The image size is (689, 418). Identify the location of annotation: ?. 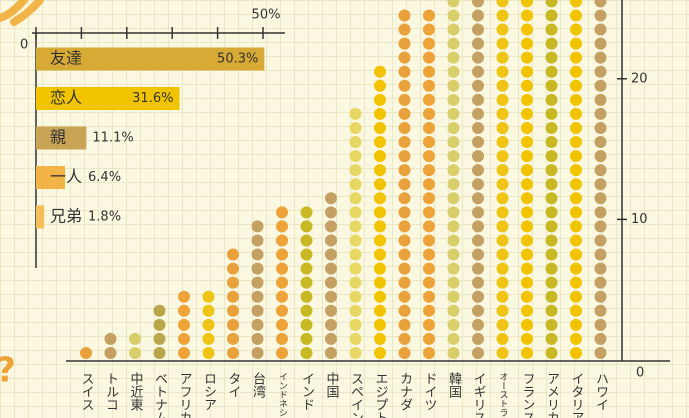
(8, 371).